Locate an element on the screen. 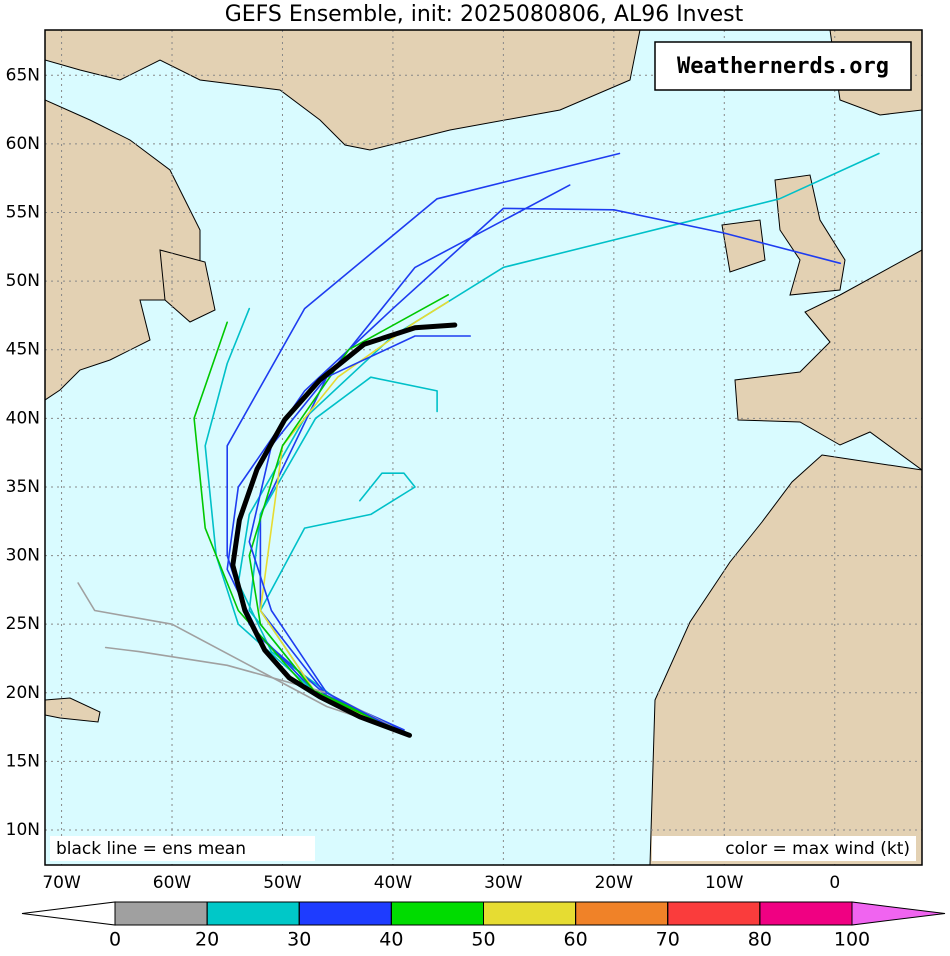 The width and height of the screenshot is (950, 956). lat-label: 30N is located at coordinates (23, 556).